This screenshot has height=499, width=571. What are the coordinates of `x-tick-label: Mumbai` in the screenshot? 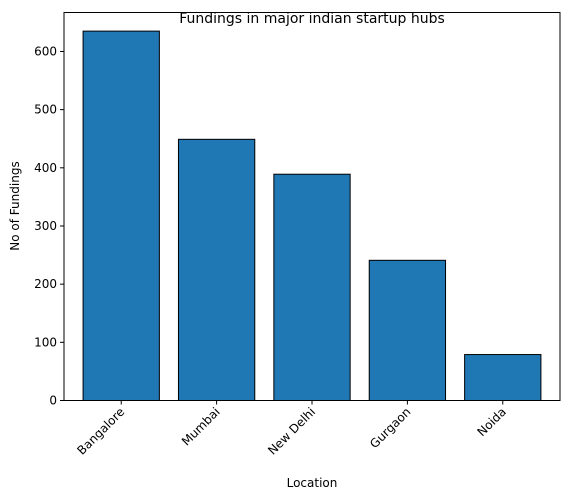 It's located at (201, 427).